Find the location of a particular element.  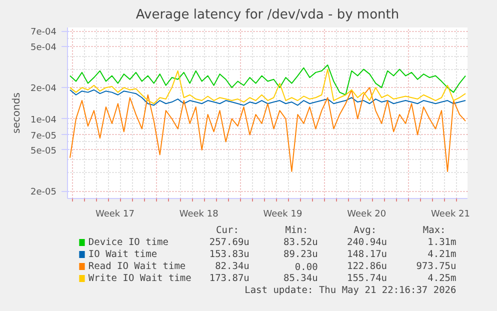

legend-label: Write IO Wait time is located at coordinates (140, 278).